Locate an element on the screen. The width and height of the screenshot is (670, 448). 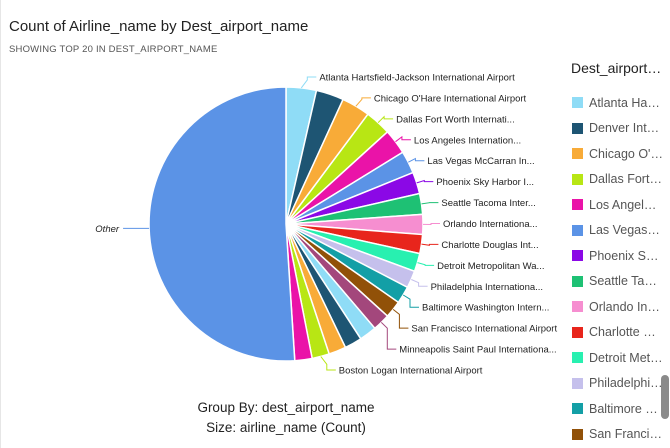
chart-subtitle: SHOWING TOP 20 IN DEST_AIRPORT_NAME is located at coordinates (113, 49).